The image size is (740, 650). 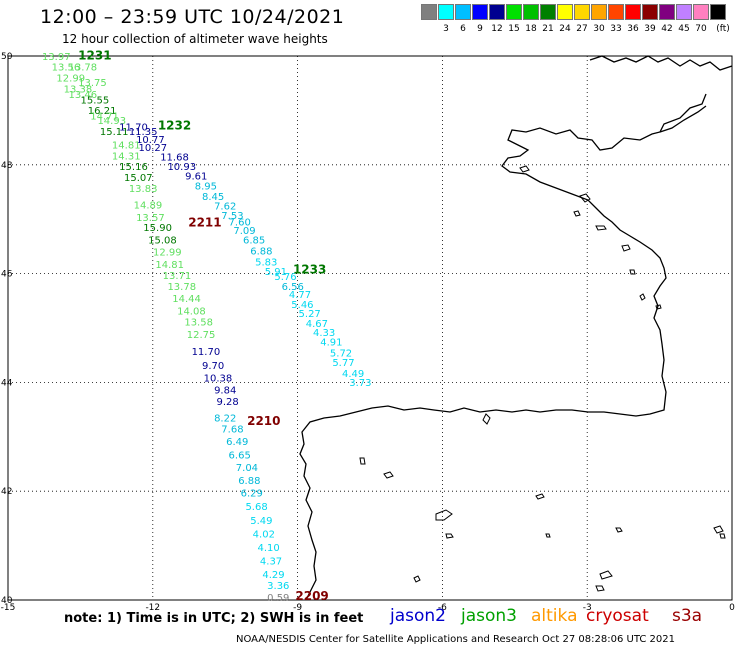 I want to click on wave-height-label: 10.77, so click(x=150, y=140).